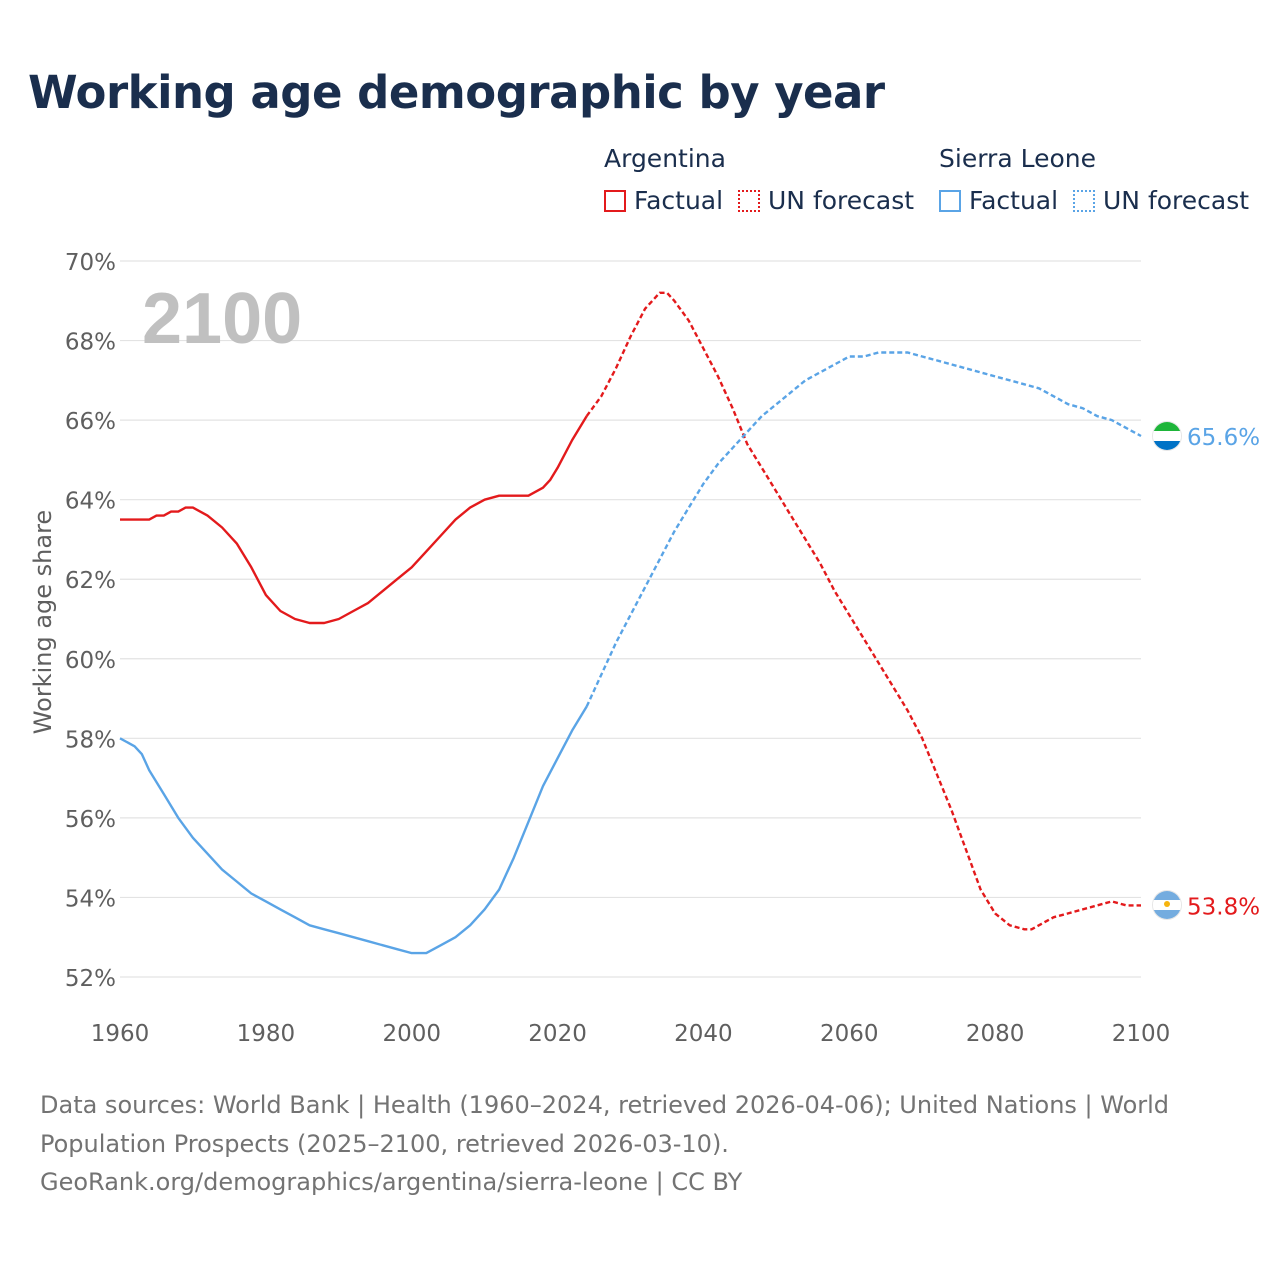 Image resolution: width=1280 pixels, height=1280 pixels. I want to click on sun-icon, so click(1167, 904).